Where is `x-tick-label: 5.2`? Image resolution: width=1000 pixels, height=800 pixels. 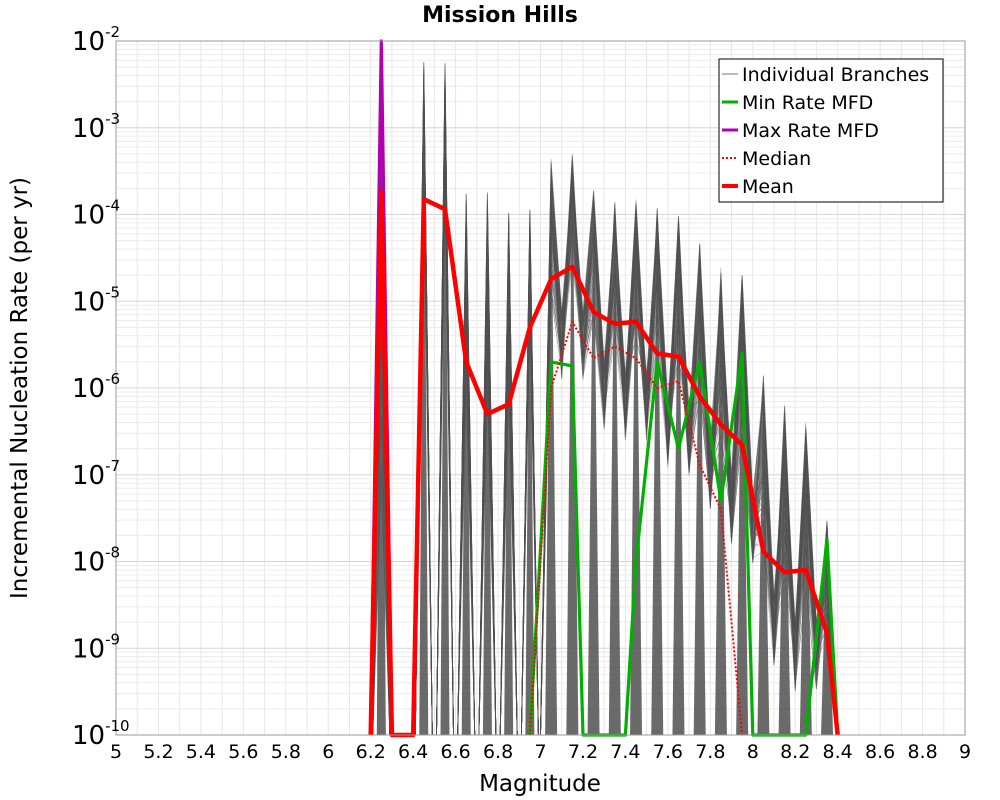
x-tick-label: 5.2 is located at coordinates (158, 752).